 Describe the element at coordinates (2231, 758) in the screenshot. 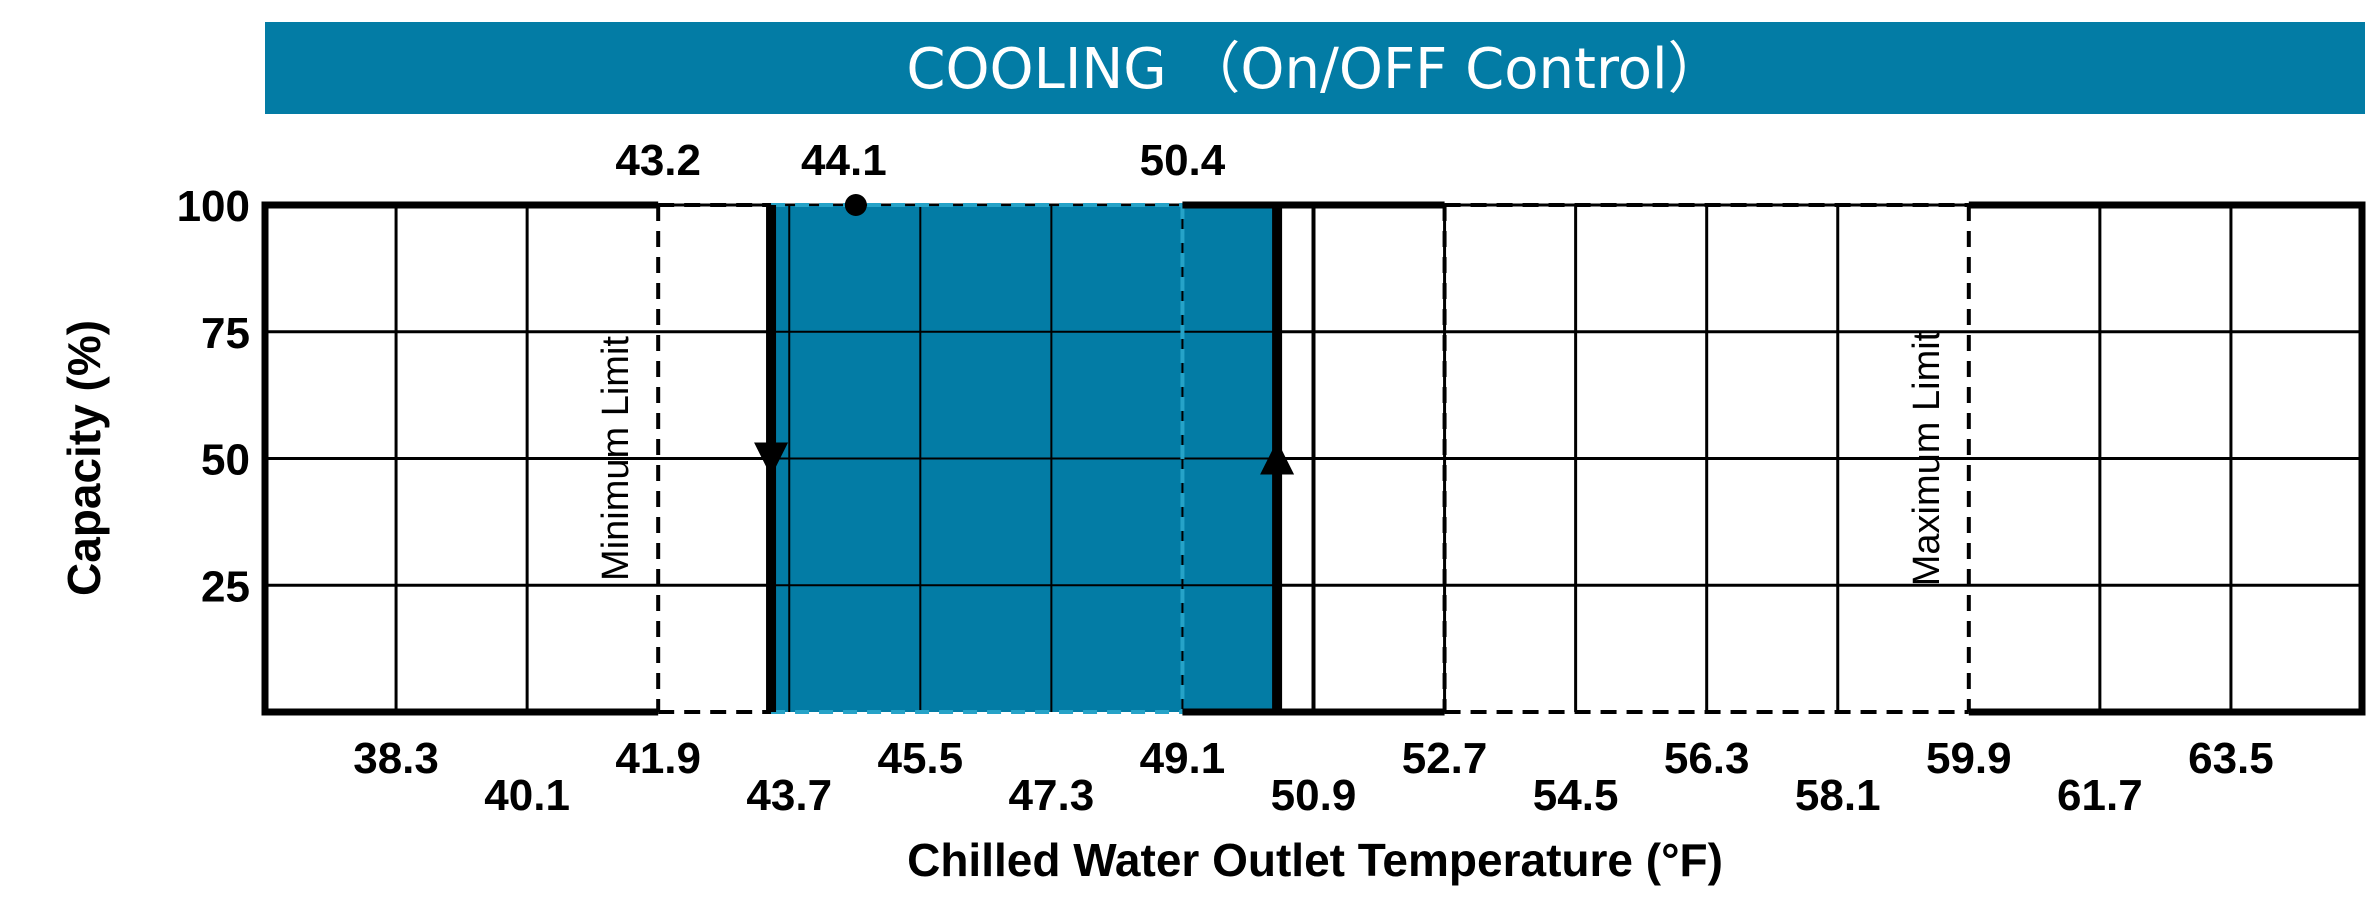

I see `x-tick-label: 63.5` at that location.